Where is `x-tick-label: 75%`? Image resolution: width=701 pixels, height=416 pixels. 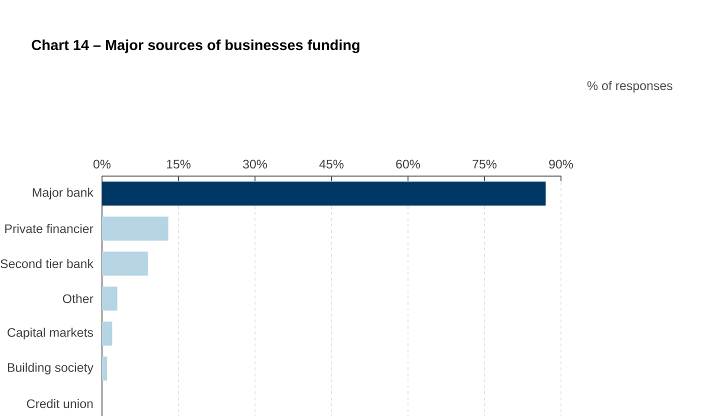 x-tick-label: 75% is located at coordinates (484, 164).